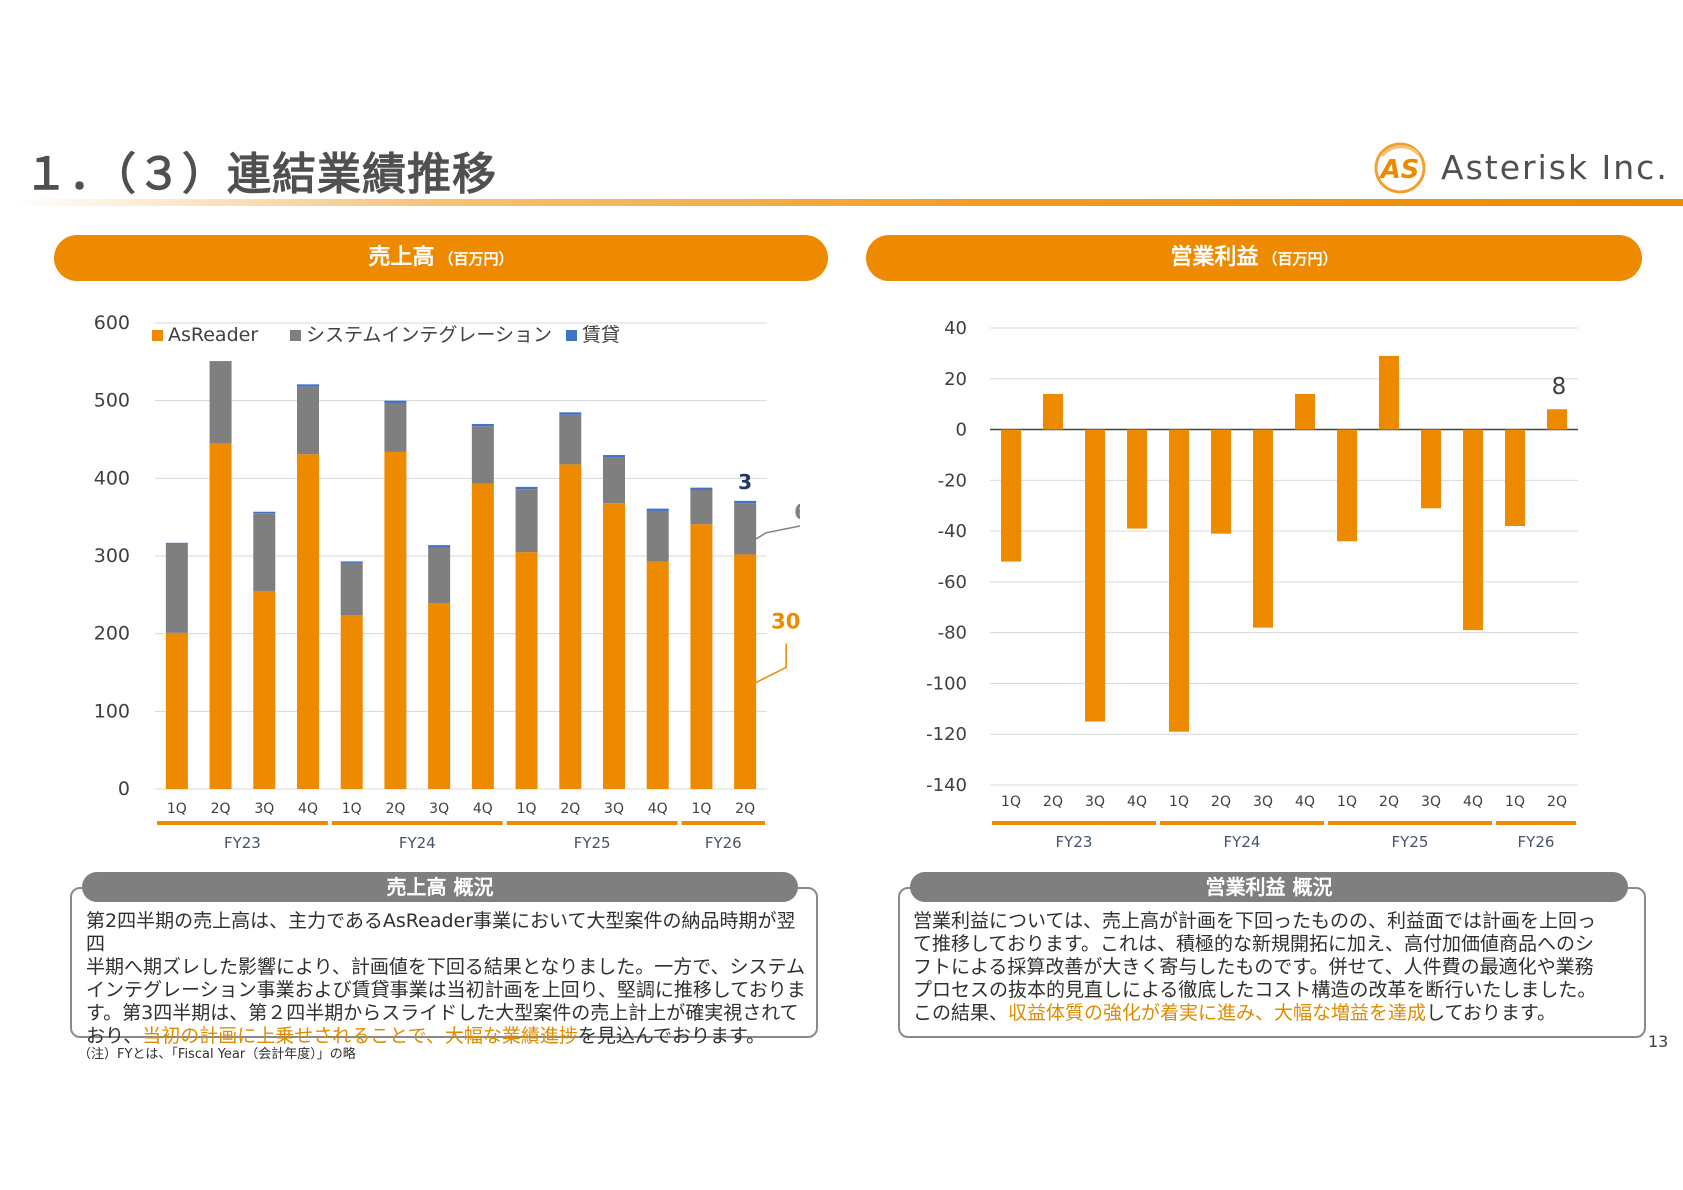 Image resolution: width=1683 pixels, height=1190 pixels. What do you see at coordinates (1214, 257) in the screenshot?
I see `profit-heading: 営業利益` at bounding box center [1214, 257].